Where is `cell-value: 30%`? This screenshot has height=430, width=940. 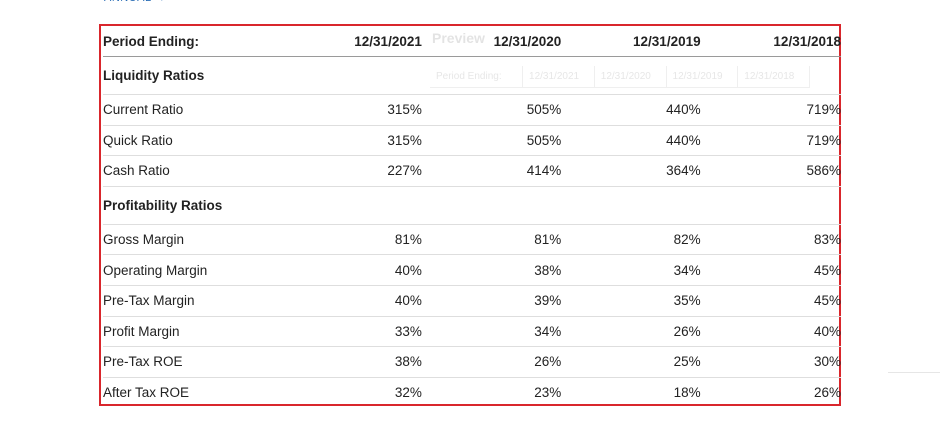 cell-value: 30% is located at coordinates (770, 362).